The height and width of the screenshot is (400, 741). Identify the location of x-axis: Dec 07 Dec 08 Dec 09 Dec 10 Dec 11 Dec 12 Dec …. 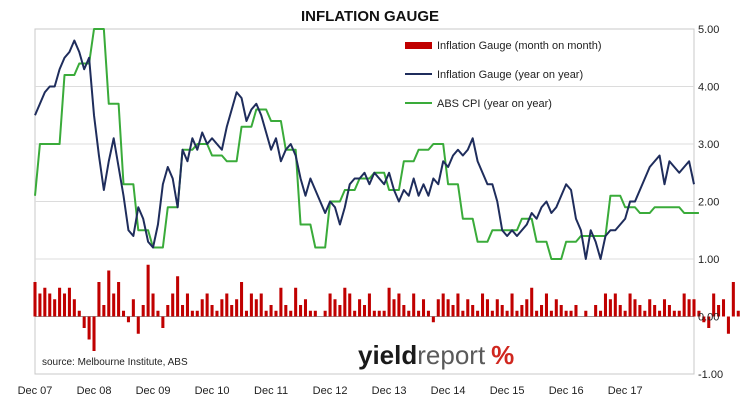
(330, 391).